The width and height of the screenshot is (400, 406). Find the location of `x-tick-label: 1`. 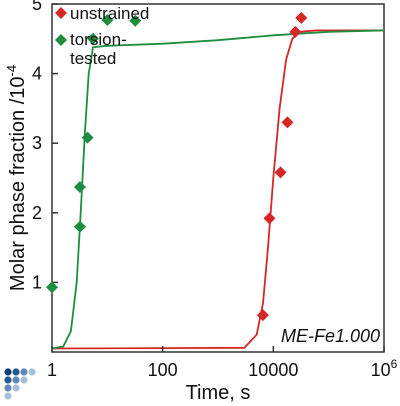

x-tick-label: 1 is located at coordinates (52, 370).